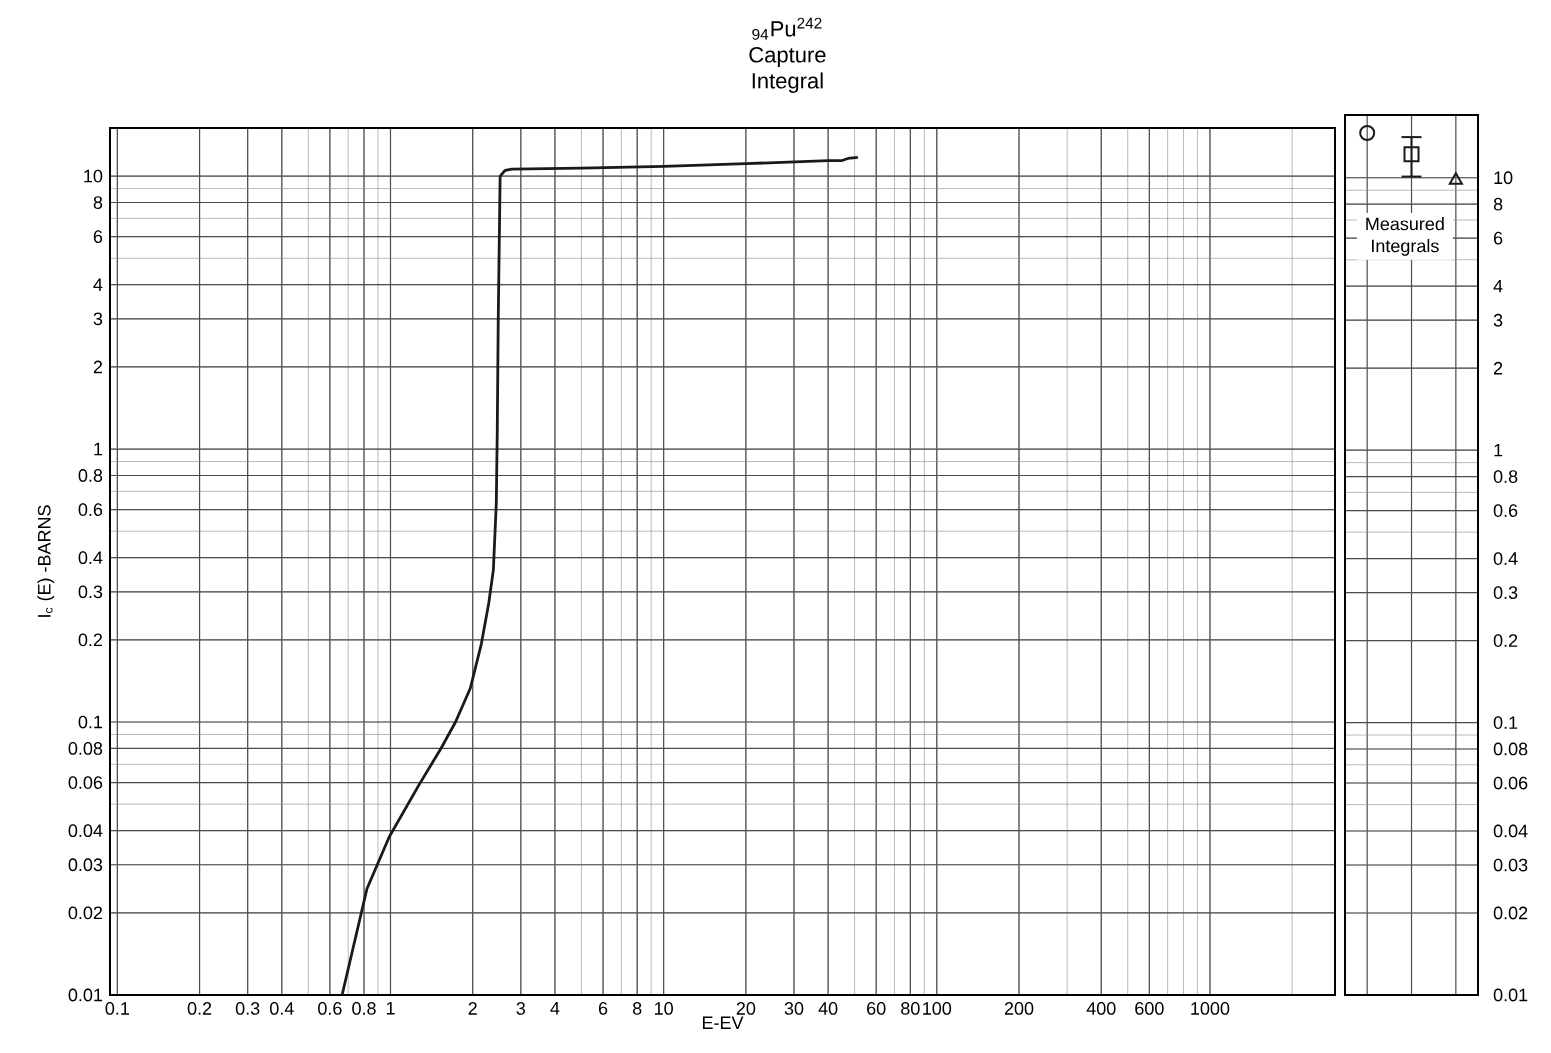 This screenshot has width=1551, height=1053. What do you see at coordinates (1101, 1008) in the screenshot?
I see `x-tick-label: 400` at bounding box center [1101, 1008].